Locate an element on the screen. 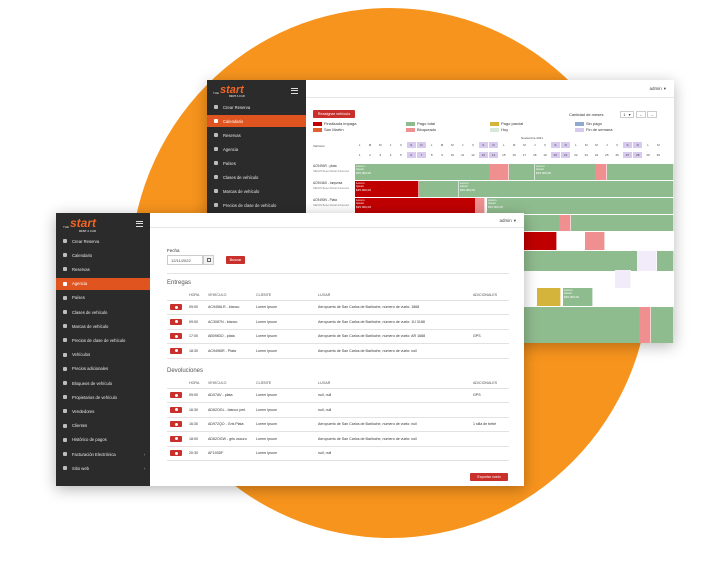 The image size is (725, 561). column-header-hora: HORA is located at coordinates (194, 383).